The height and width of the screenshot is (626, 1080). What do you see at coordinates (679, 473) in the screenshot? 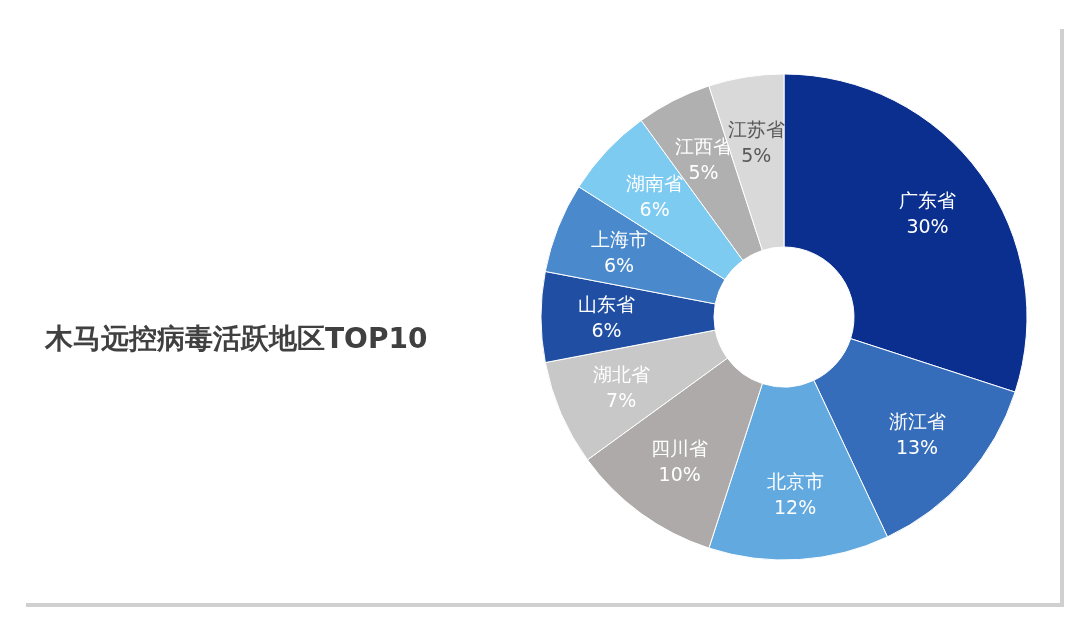
I see `data-label: 10%` at bounding box center [679, 473].